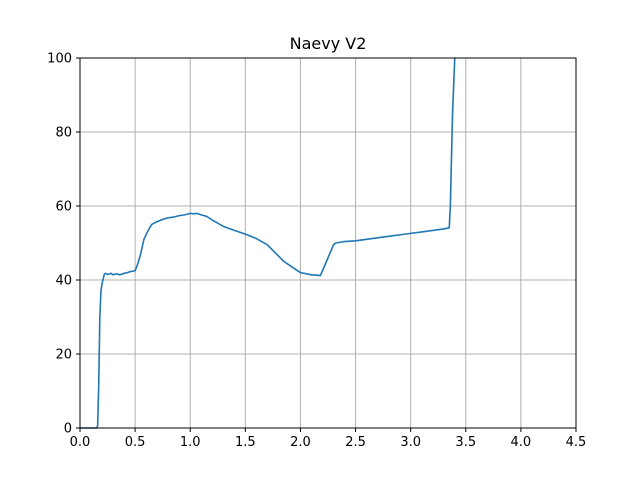  Describe the element at coordinates (63, 133) in the screenshot. I see `y-tick-label: 80` at that location.